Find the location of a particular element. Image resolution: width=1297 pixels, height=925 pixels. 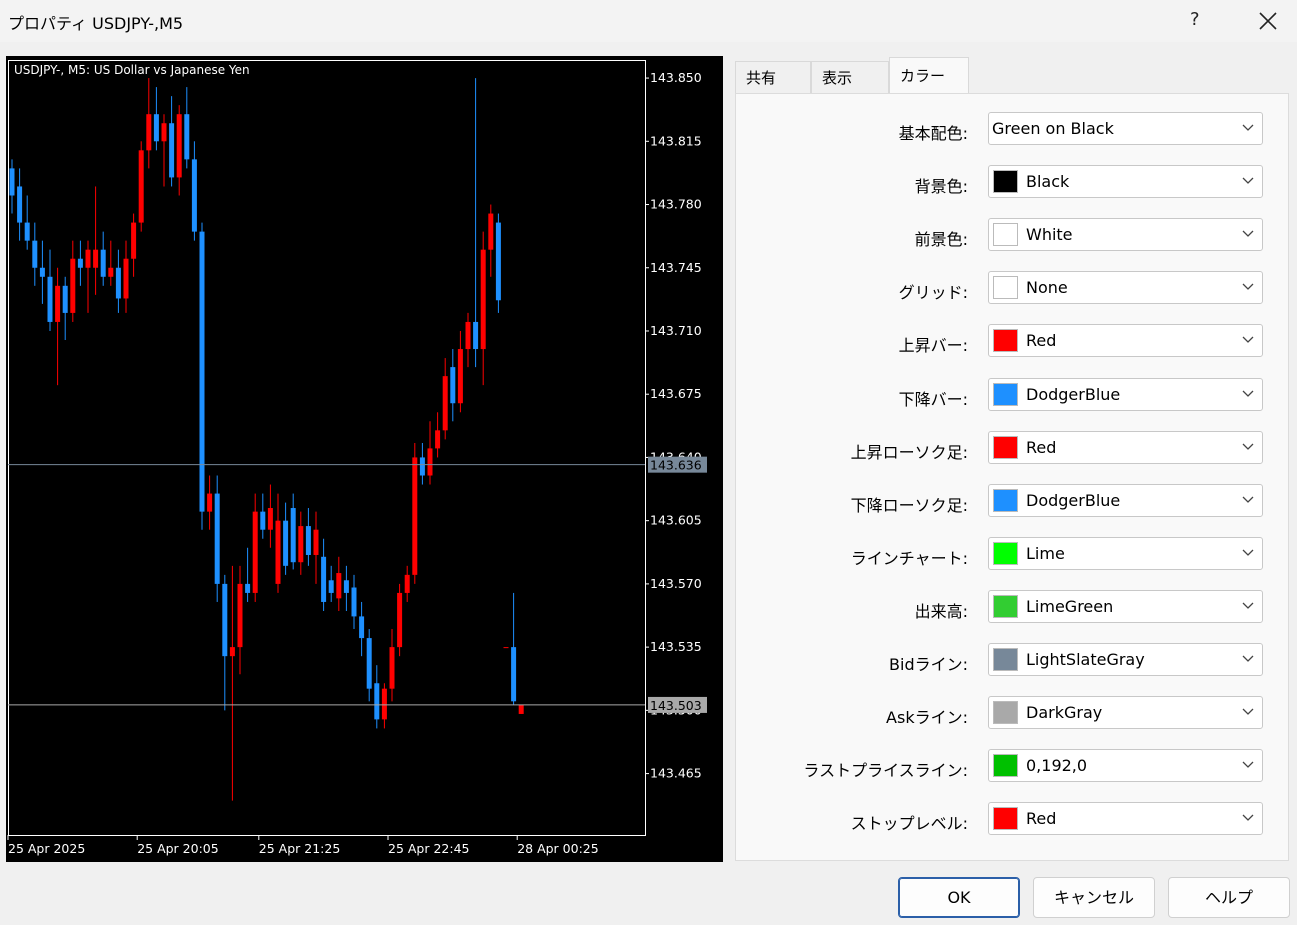

dropdown-value: Lime is located at coordinates (1045, 553).